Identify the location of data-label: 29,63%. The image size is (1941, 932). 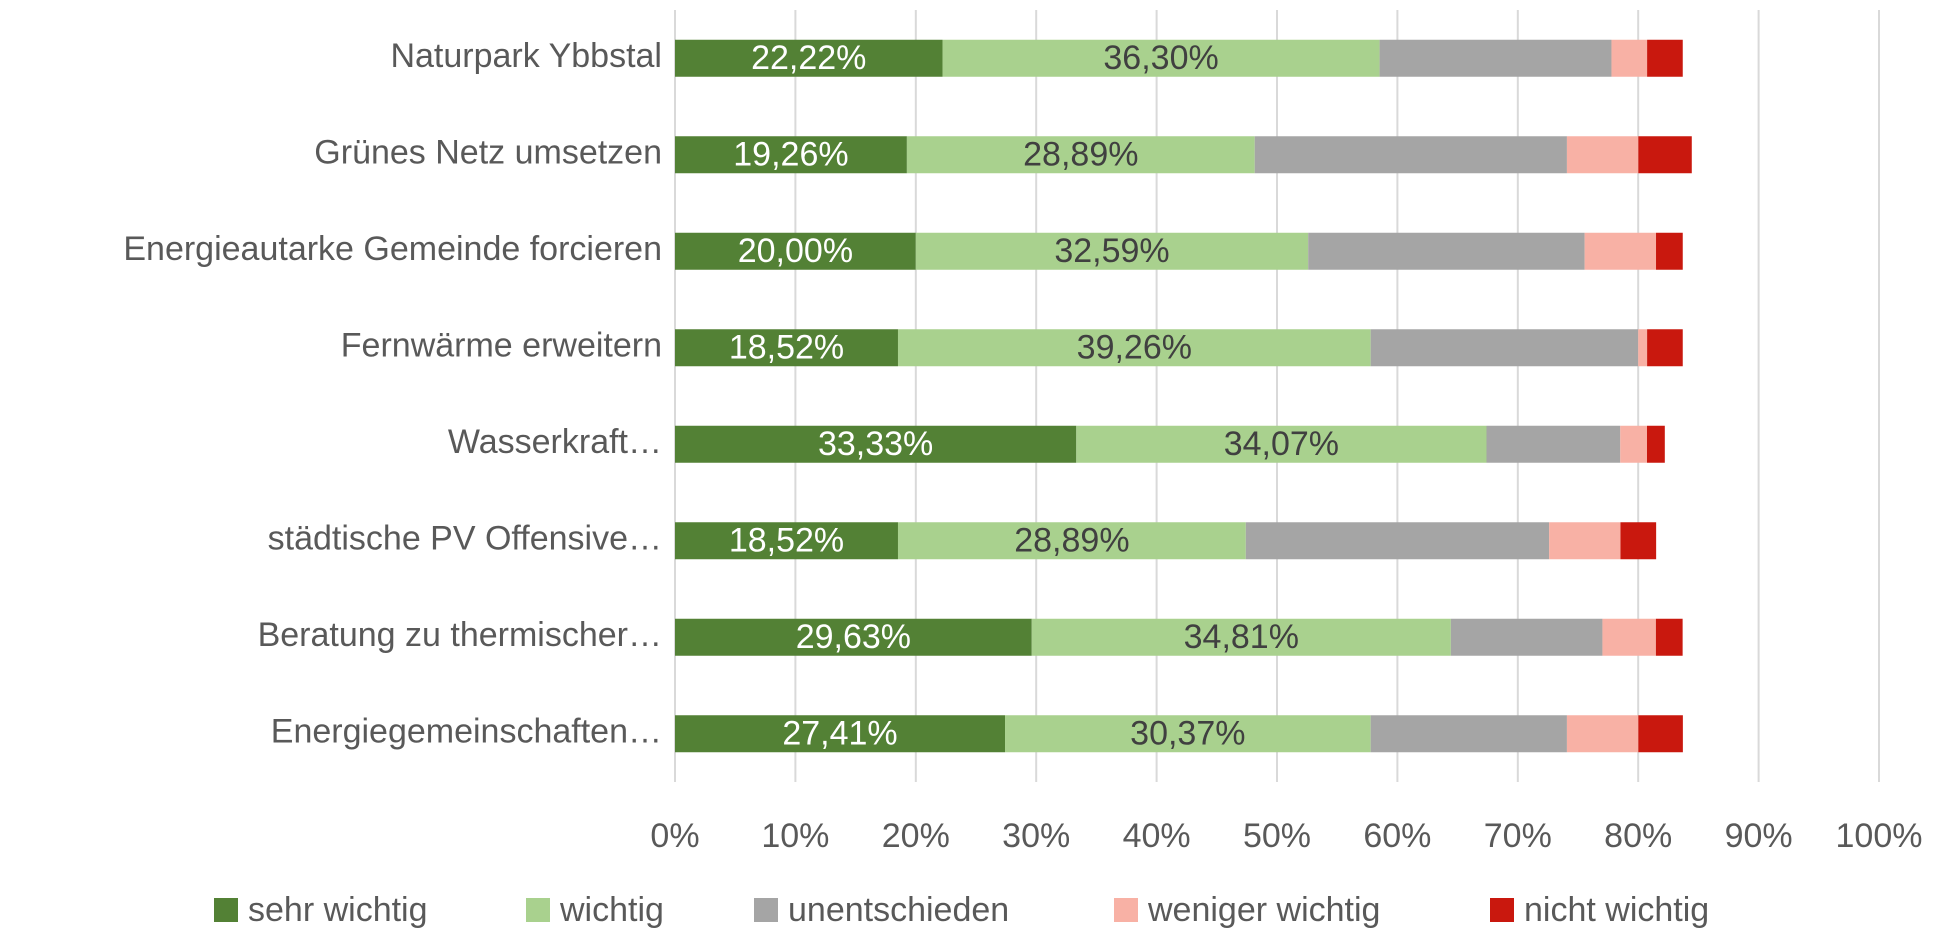
(853, 637).